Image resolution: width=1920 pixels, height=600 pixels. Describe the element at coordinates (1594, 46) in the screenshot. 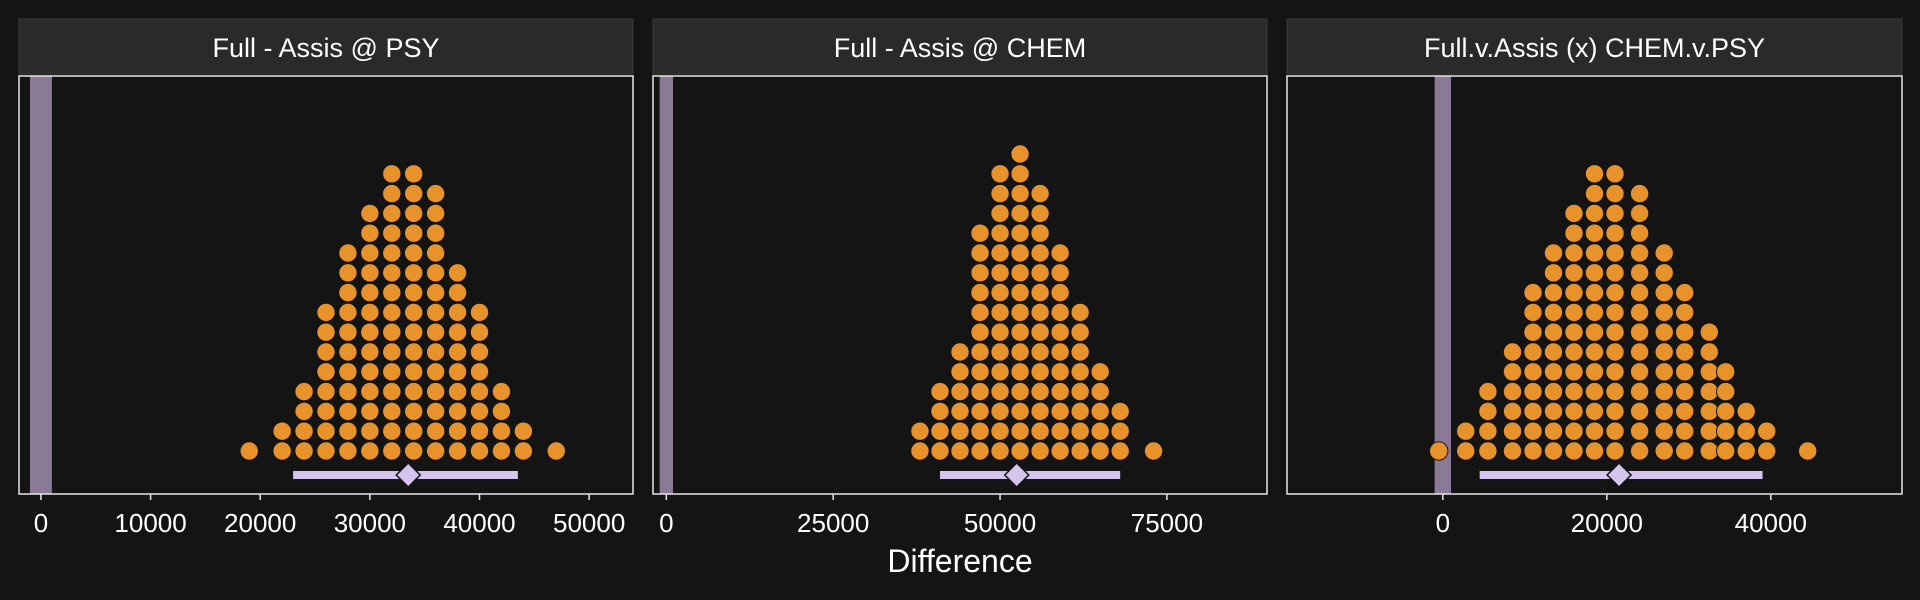

I see `facet-strip` at that location.